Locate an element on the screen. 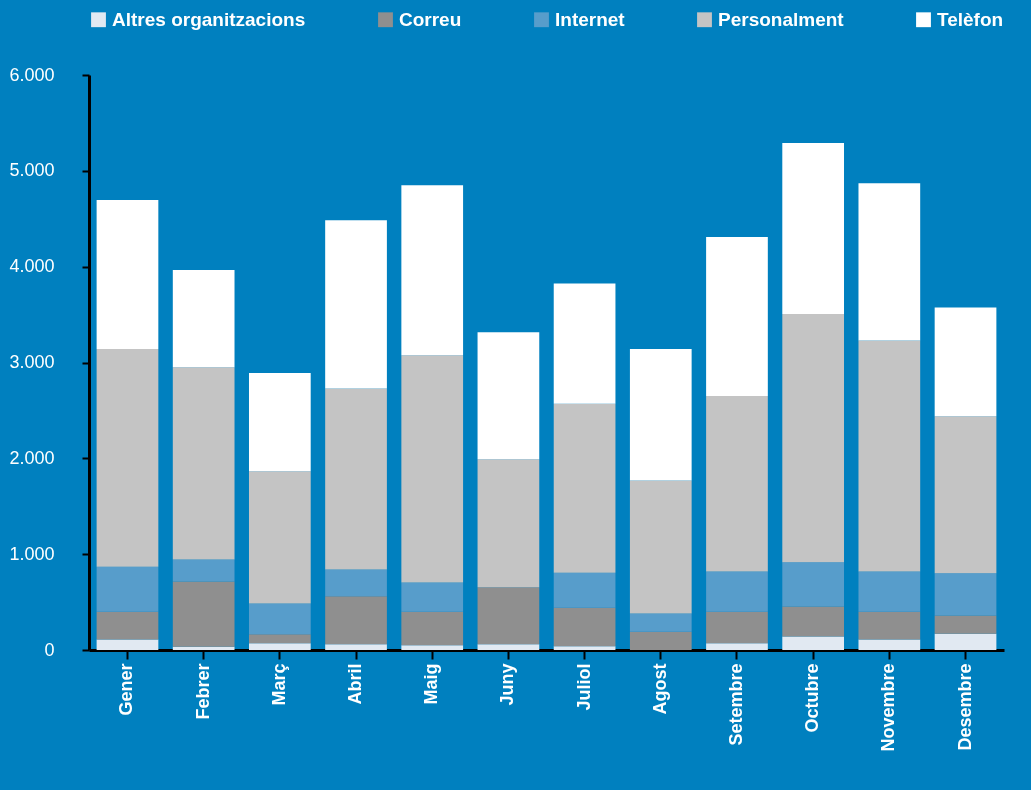  legend-label: Telèfon is located at coordinates (970, 19).